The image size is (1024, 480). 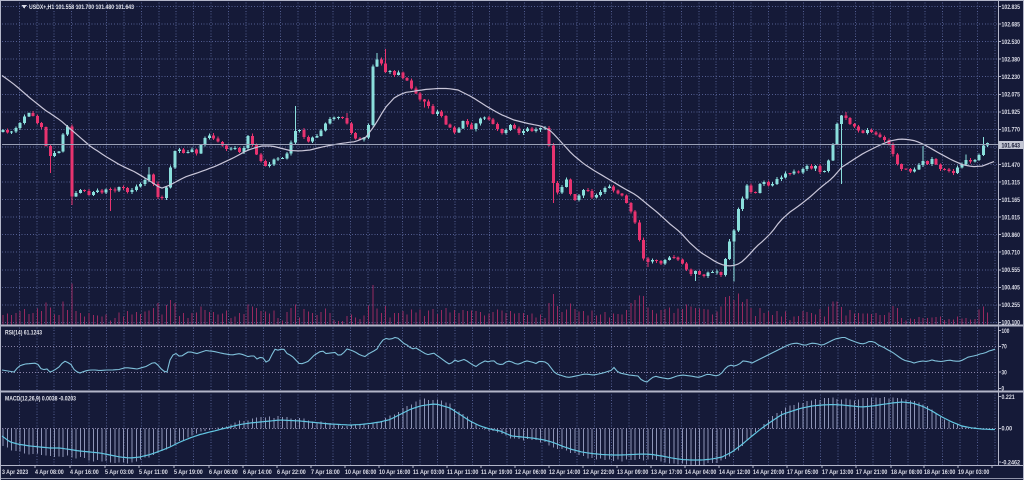 What do you see at coordinates (1011, 7) in the screenshot?
I see `svg-text: 102.835` at bounding box center [1011, 7].